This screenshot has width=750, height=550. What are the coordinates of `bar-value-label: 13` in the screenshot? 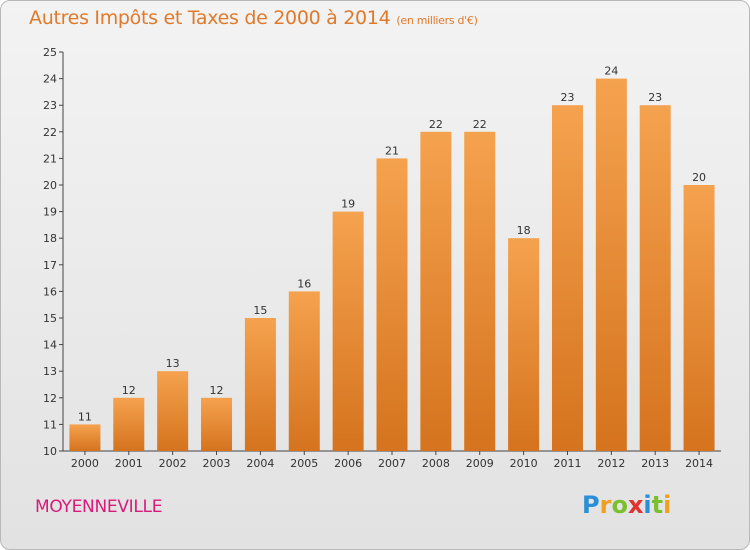 It's located at (173, 363).